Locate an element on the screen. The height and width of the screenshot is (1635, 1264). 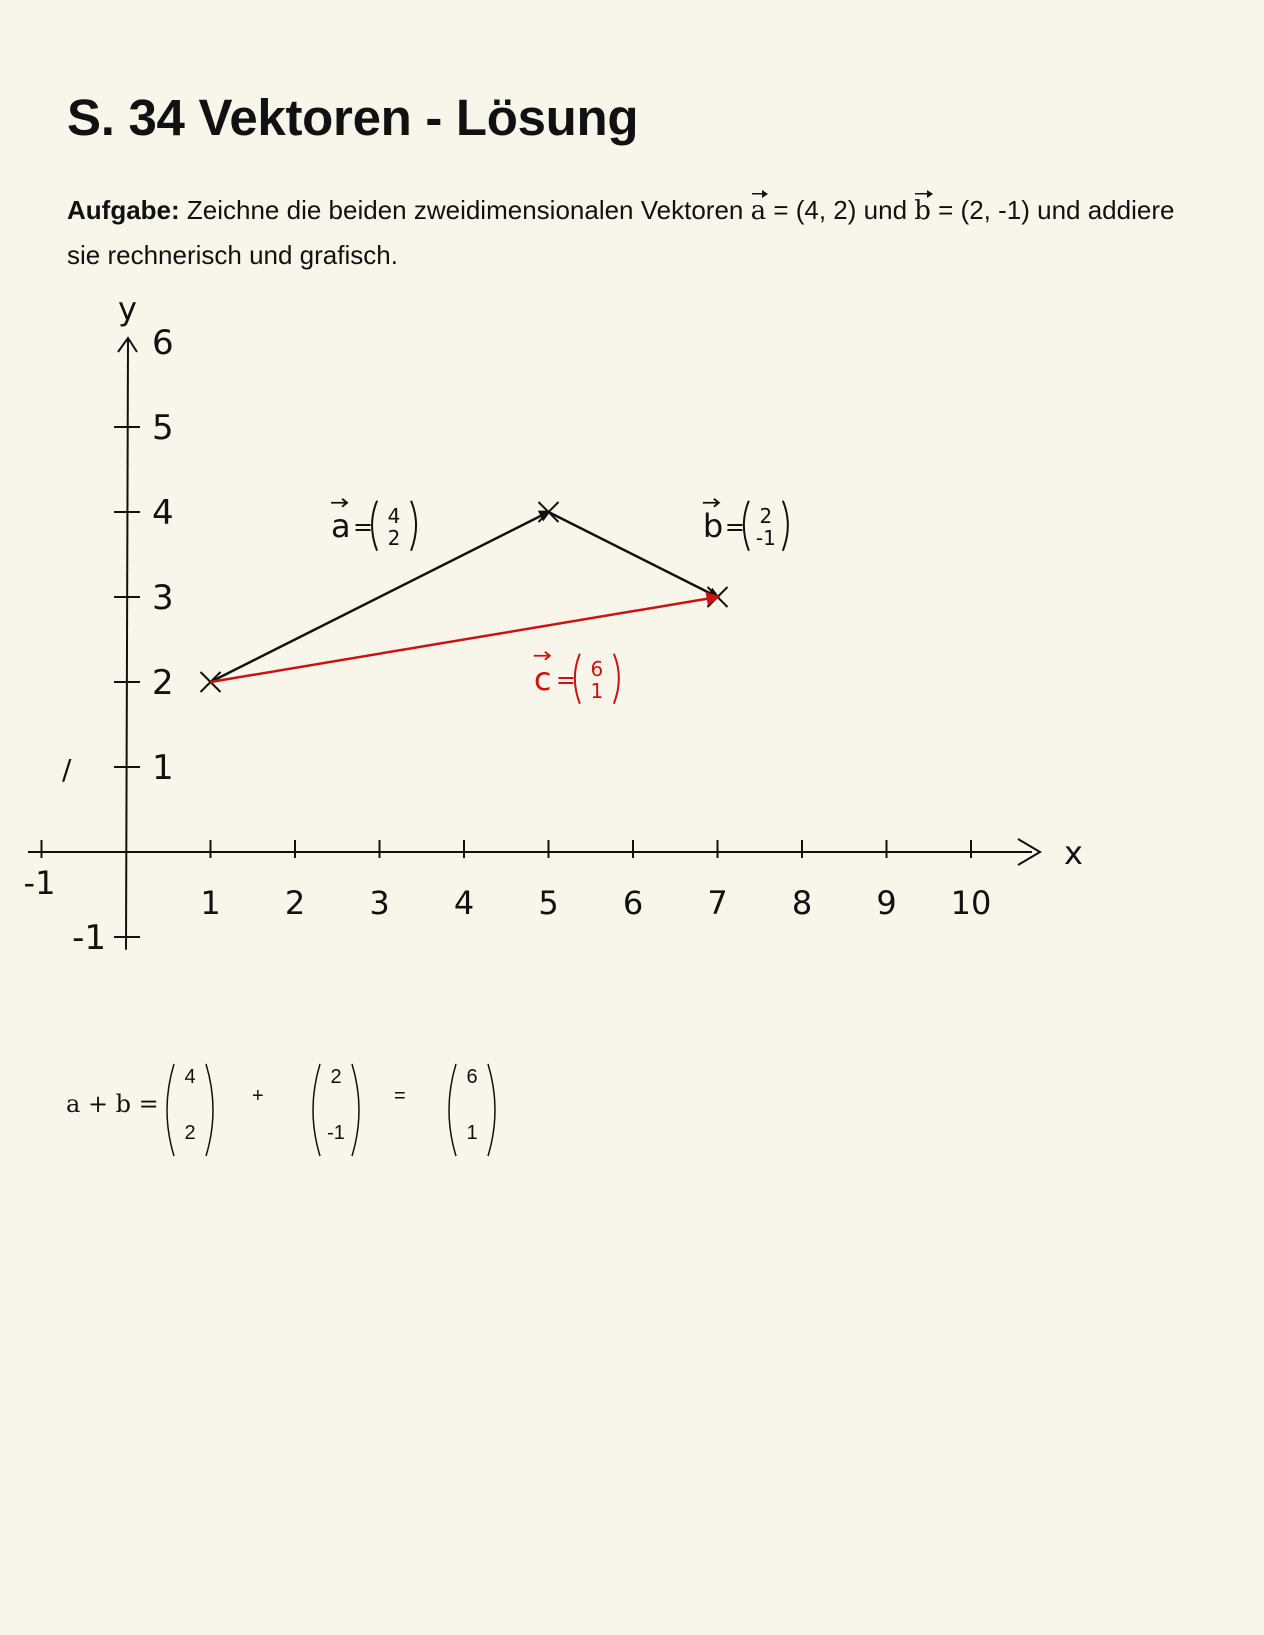
vector-a-arrow-accent is located at coordinates (340, 503).